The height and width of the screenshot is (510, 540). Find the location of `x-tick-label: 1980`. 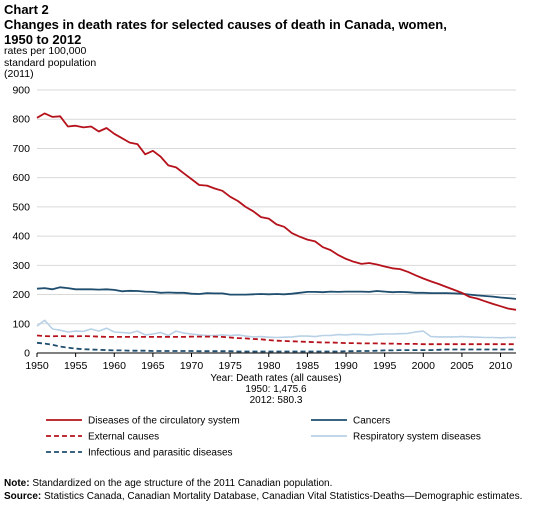

x-tick-label: 1980 is located at coordinates (269, 366).